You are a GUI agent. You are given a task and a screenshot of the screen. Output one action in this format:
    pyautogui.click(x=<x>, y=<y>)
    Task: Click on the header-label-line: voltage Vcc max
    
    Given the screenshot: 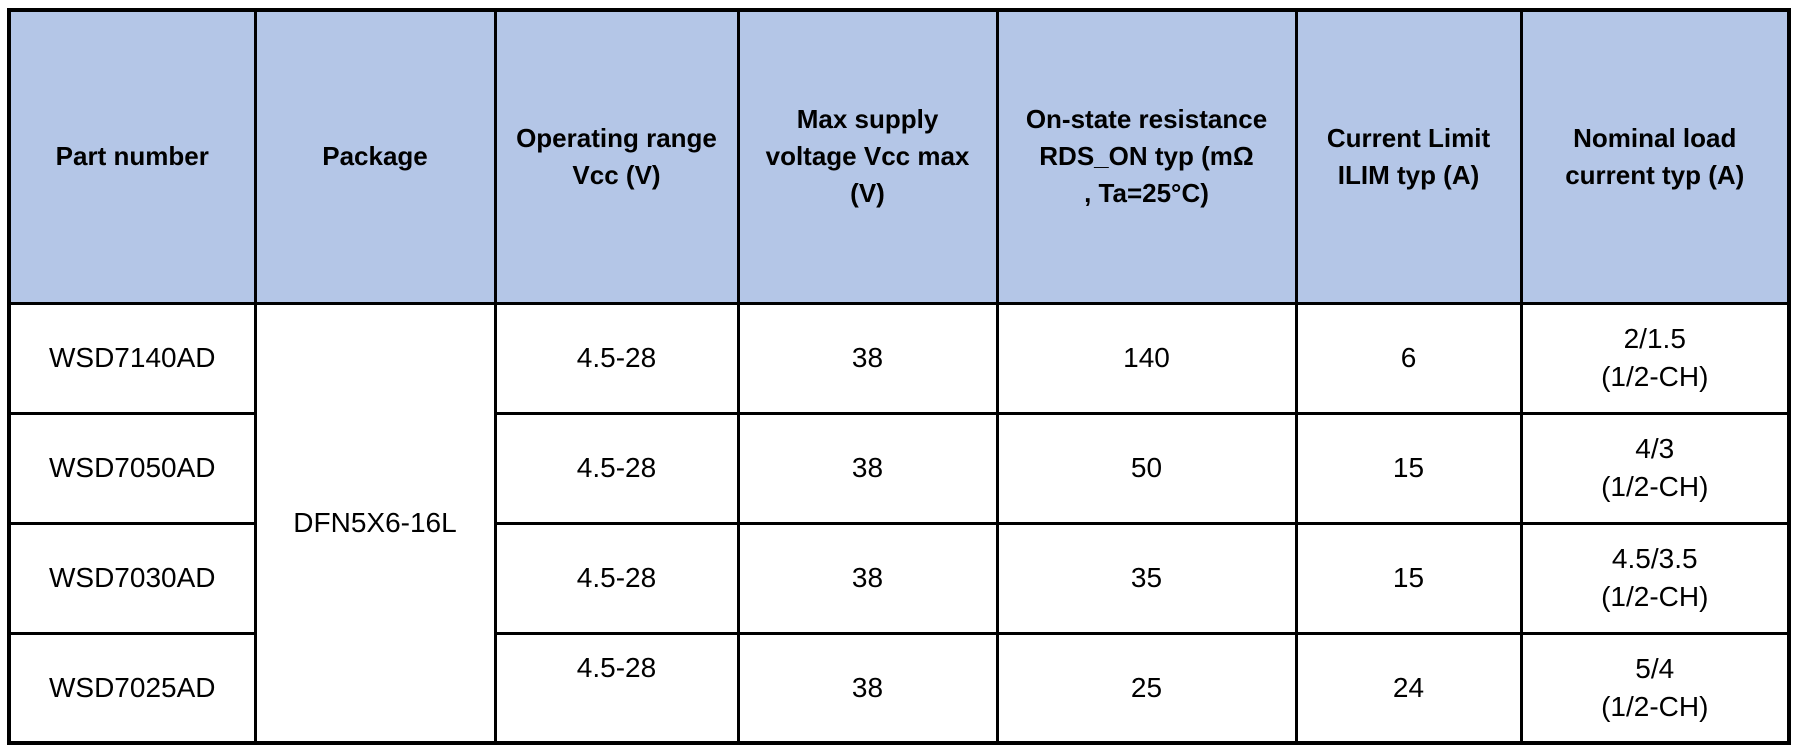 What is the action you would take?
    pyautogui.click(x=867, y=156)
    